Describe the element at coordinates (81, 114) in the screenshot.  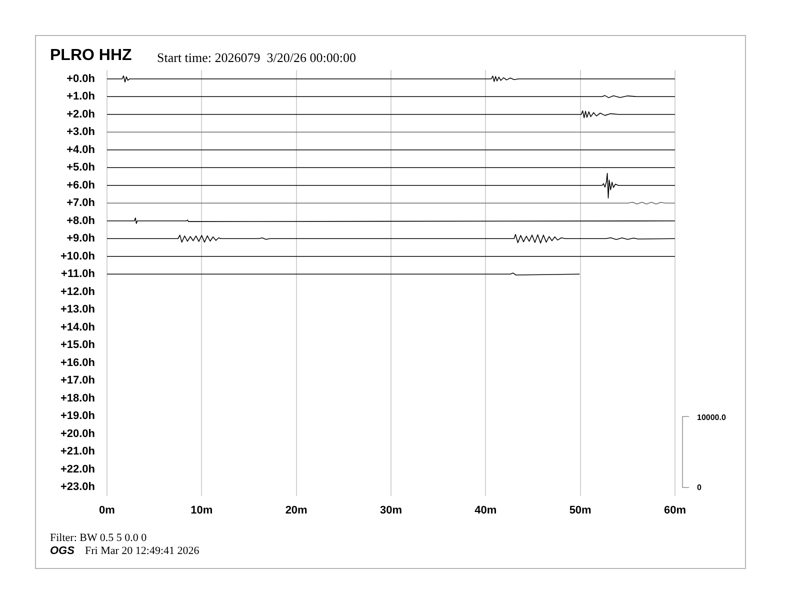
I see `y-tick-label: +2.0h` at that location.